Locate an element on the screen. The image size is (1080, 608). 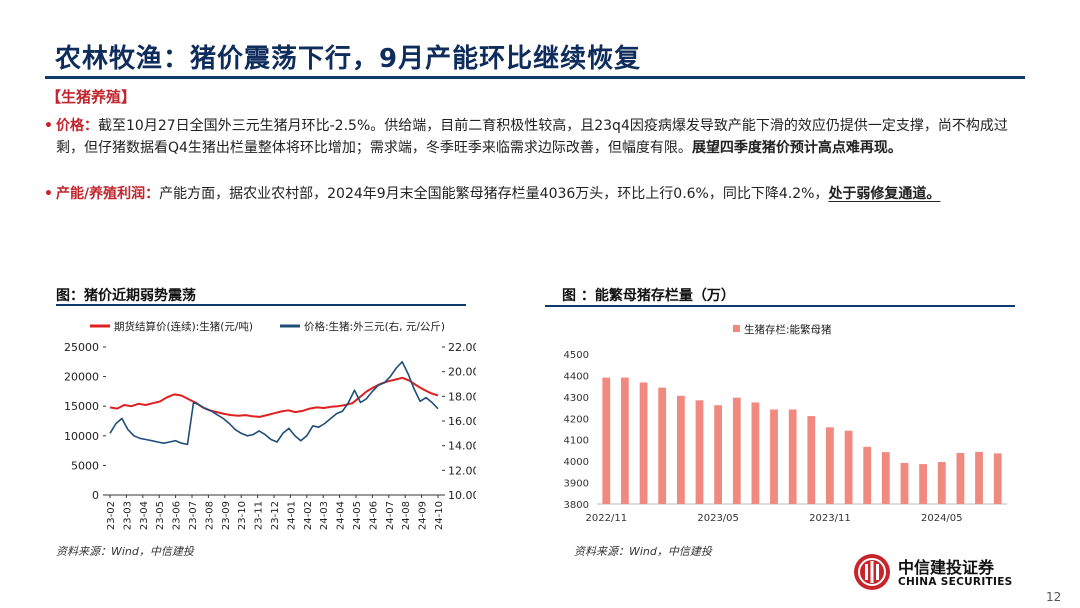
x-tick-label: 2023/11 is located at coordinates (830, 518).